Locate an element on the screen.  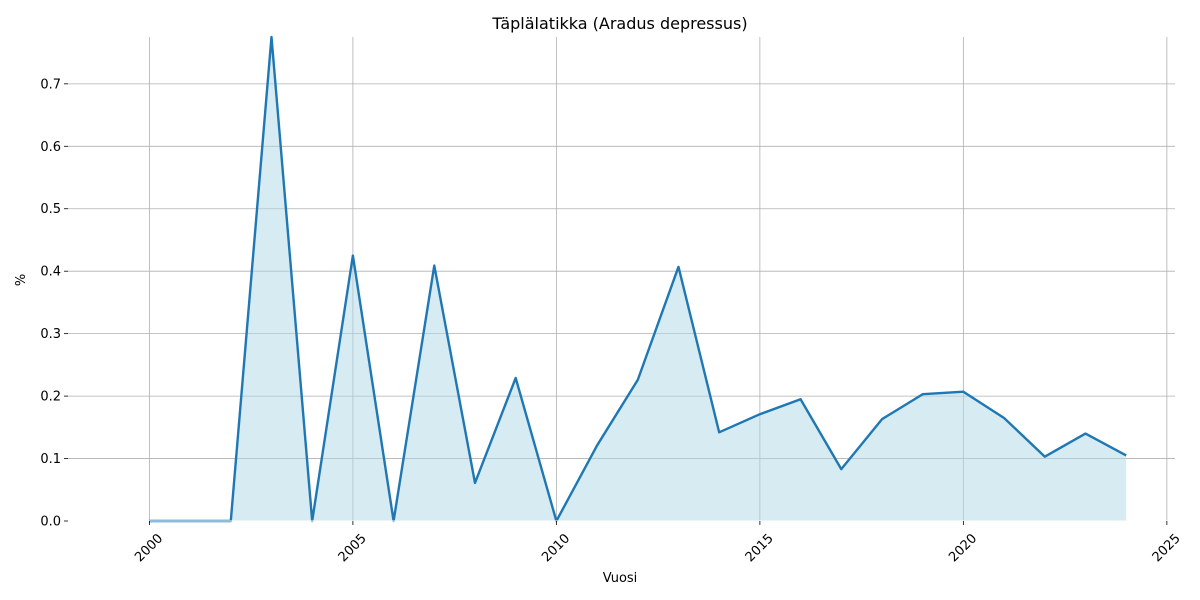
y-tick-label: 0.2 is located at coordinates (50, 397).